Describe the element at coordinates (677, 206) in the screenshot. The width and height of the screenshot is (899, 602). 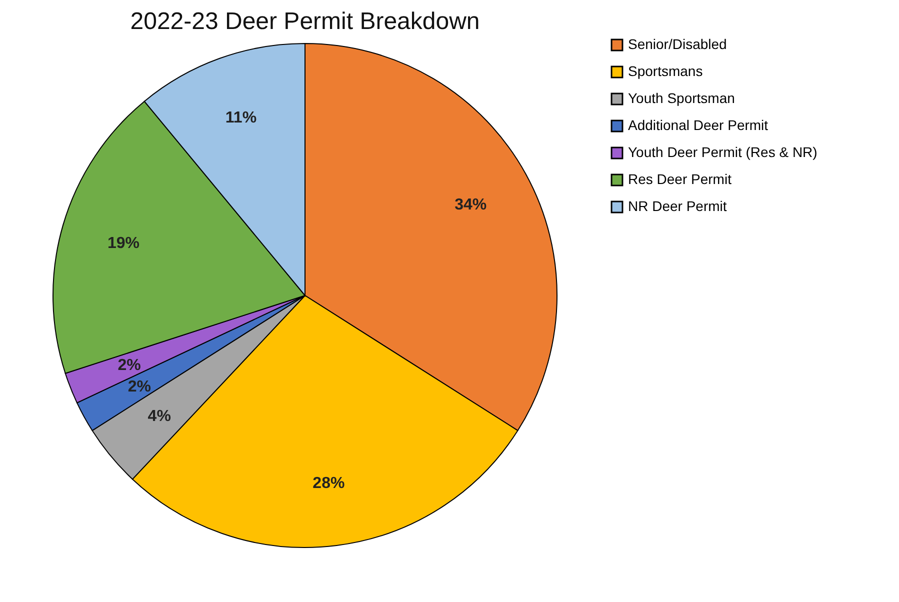
I see `legend-label: NR Deer Permit` at that location.